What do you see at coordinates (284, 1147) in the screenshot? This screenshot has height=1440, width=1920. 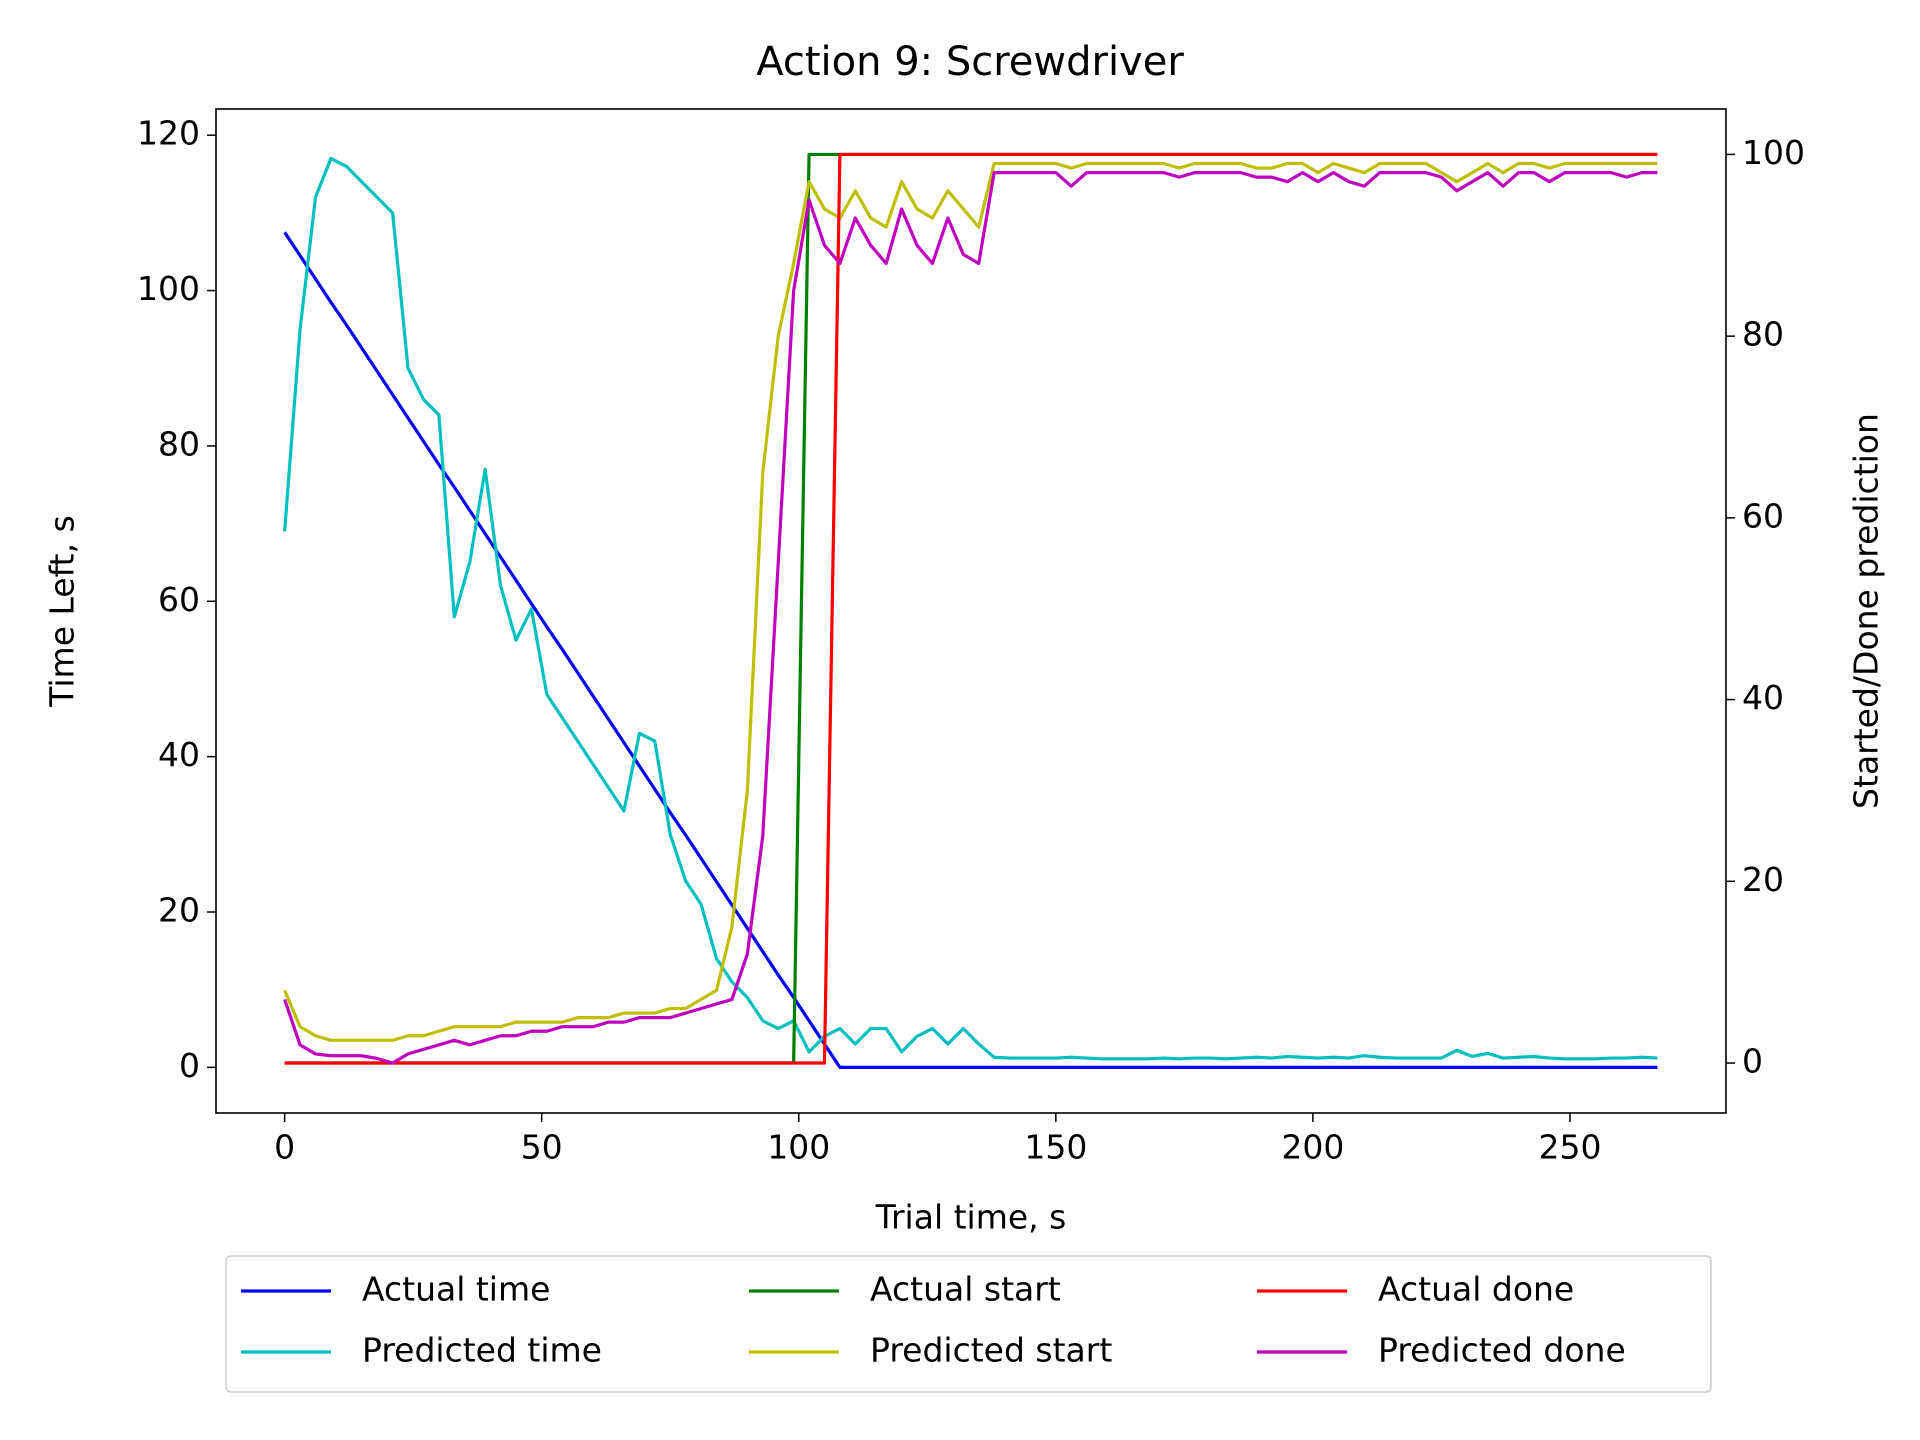 I see `x-tick-label: 0` at bounding box center [284, 1147].